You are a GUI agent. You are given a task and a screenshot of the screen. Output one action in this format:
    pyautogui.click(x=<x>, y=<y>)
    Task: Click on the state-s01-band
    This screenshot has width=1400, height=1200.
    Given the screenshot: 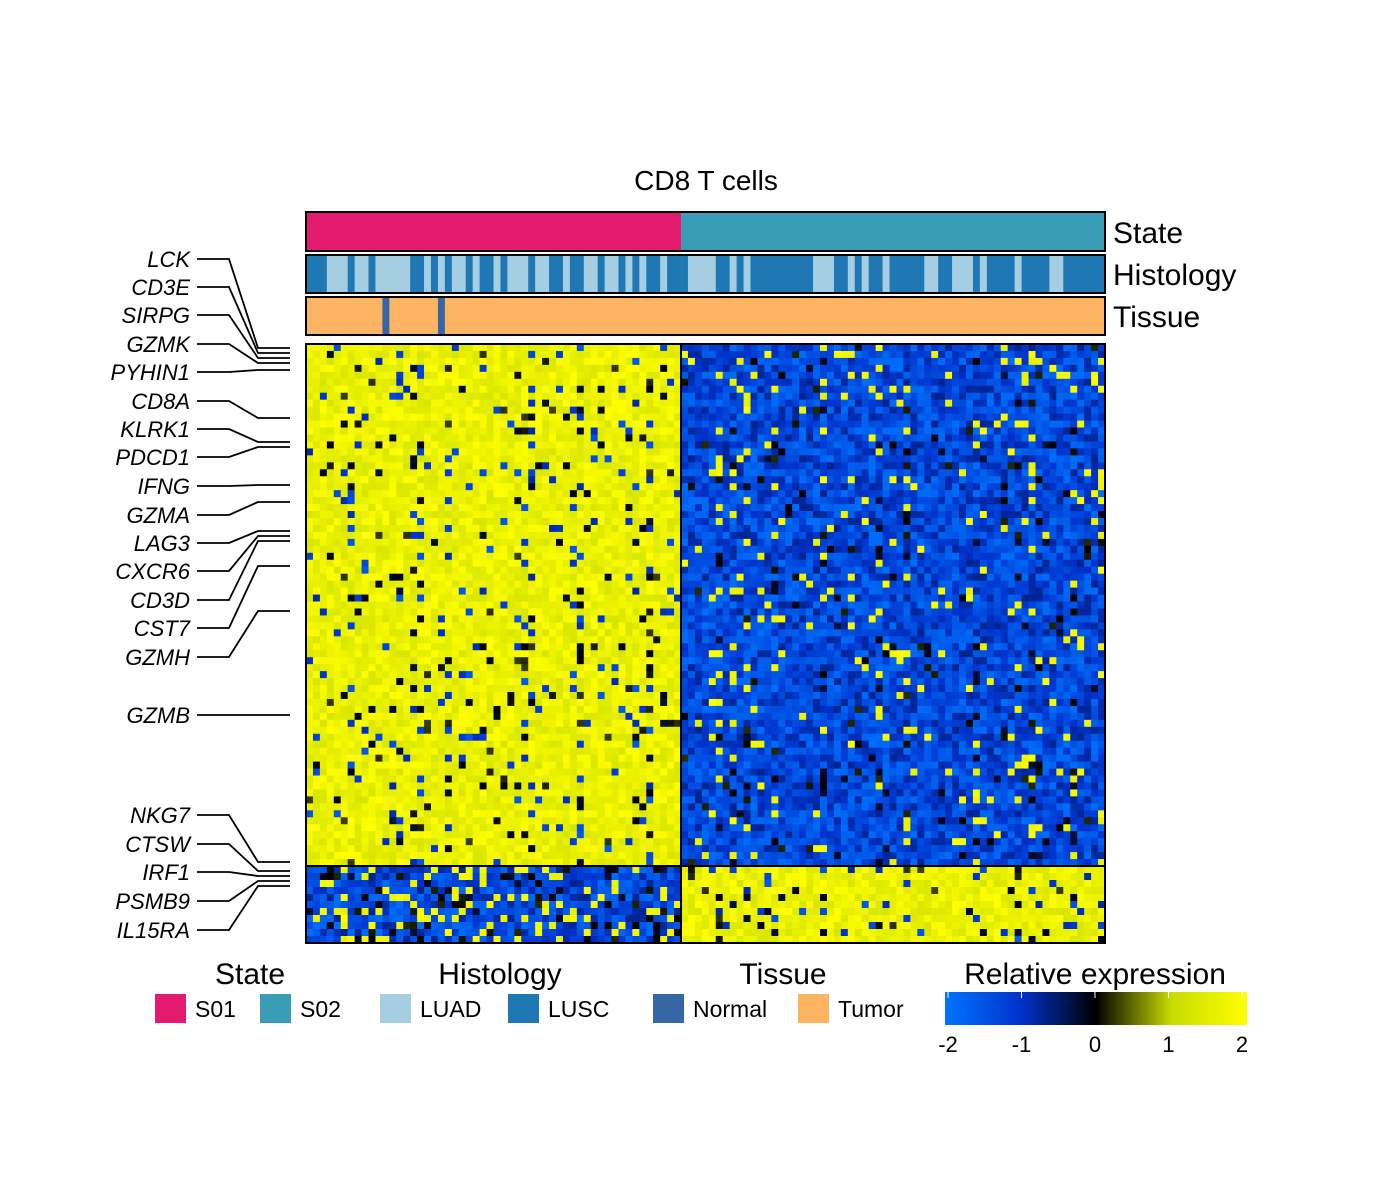 What is the action you would take?
    pyautogui.click(x=493, y=231)
    